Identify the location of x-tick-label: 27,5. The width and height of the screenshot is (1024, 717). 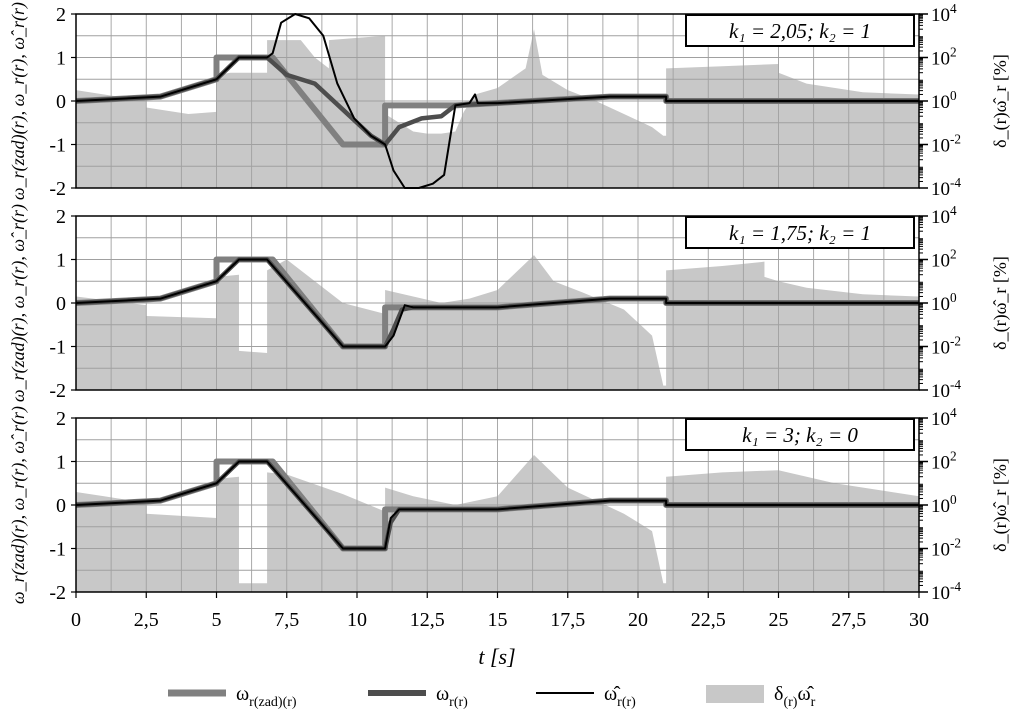
(848, 620).